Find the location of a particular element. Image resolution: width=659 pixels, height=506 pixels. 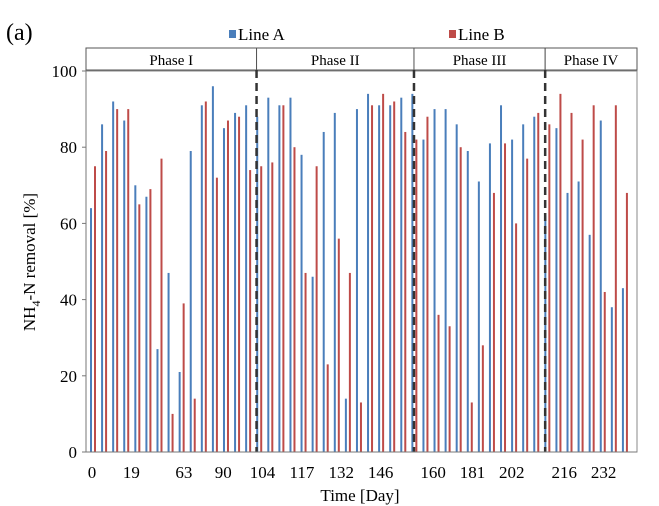

legend-swatch-line-a is located at coordinates (232, 34).